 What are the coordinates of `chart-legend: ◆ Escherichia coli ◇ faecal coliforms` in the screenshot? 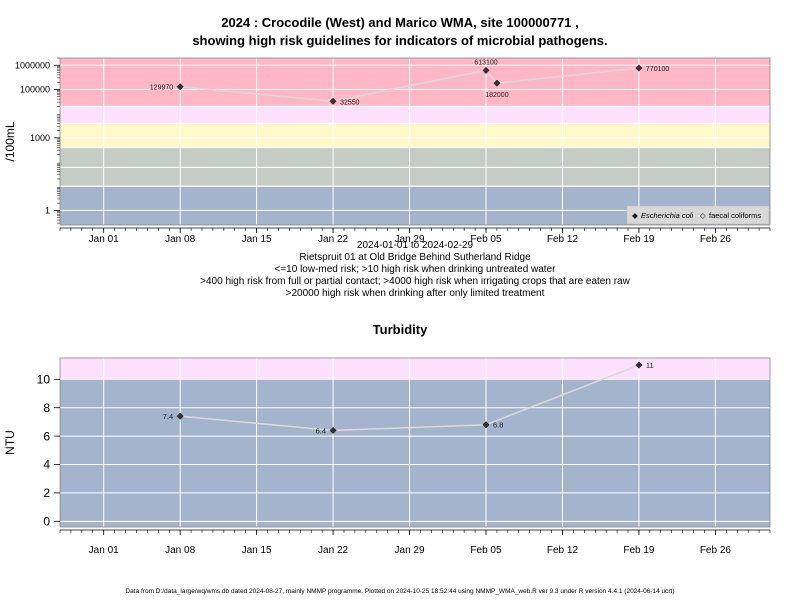 It's located at (698, 215).